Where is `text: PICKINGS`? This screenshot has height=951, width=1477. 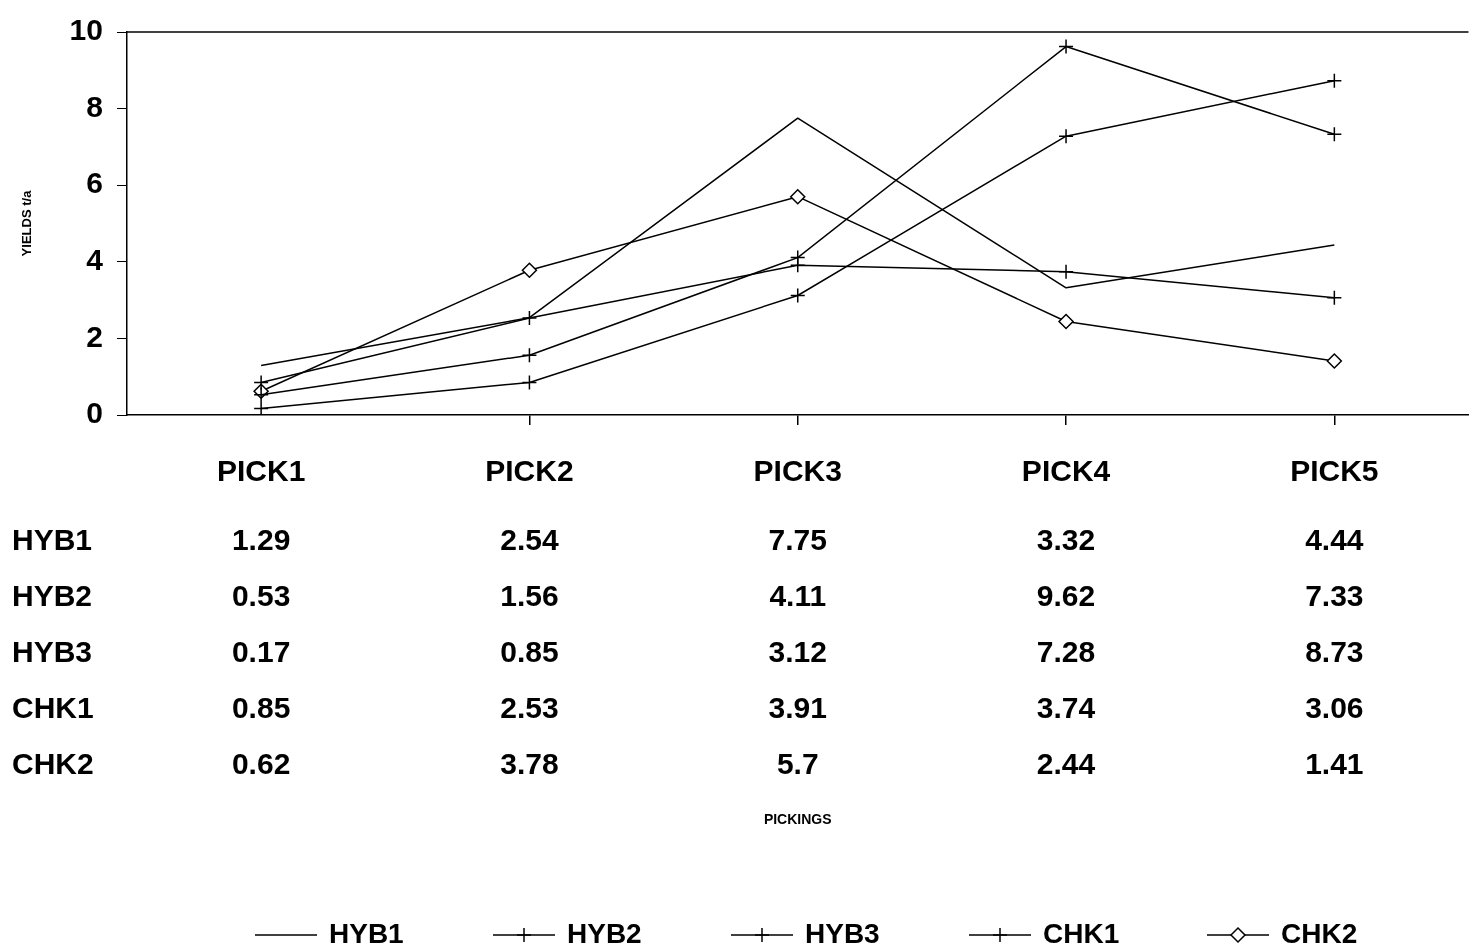 text: PICKINGS is located at coordinates (797, 818).